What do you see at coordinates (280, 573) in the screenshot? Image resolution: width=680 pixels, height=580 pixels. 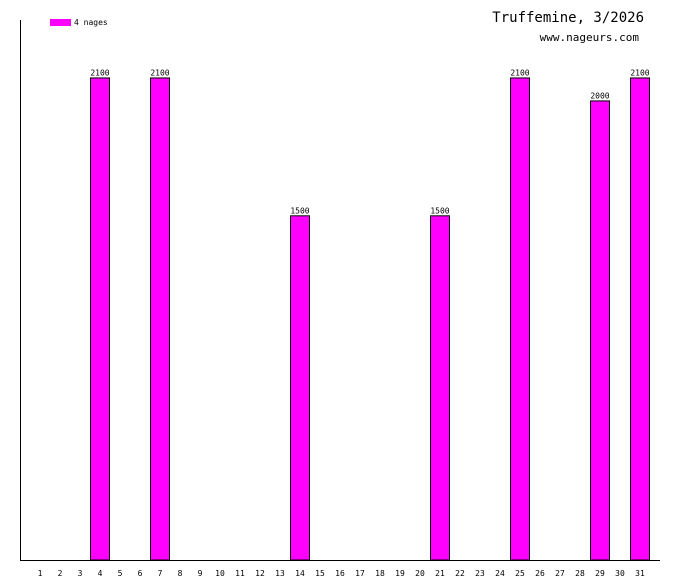 I see `x-tick-label: 13` at bounding box center [280, 573].